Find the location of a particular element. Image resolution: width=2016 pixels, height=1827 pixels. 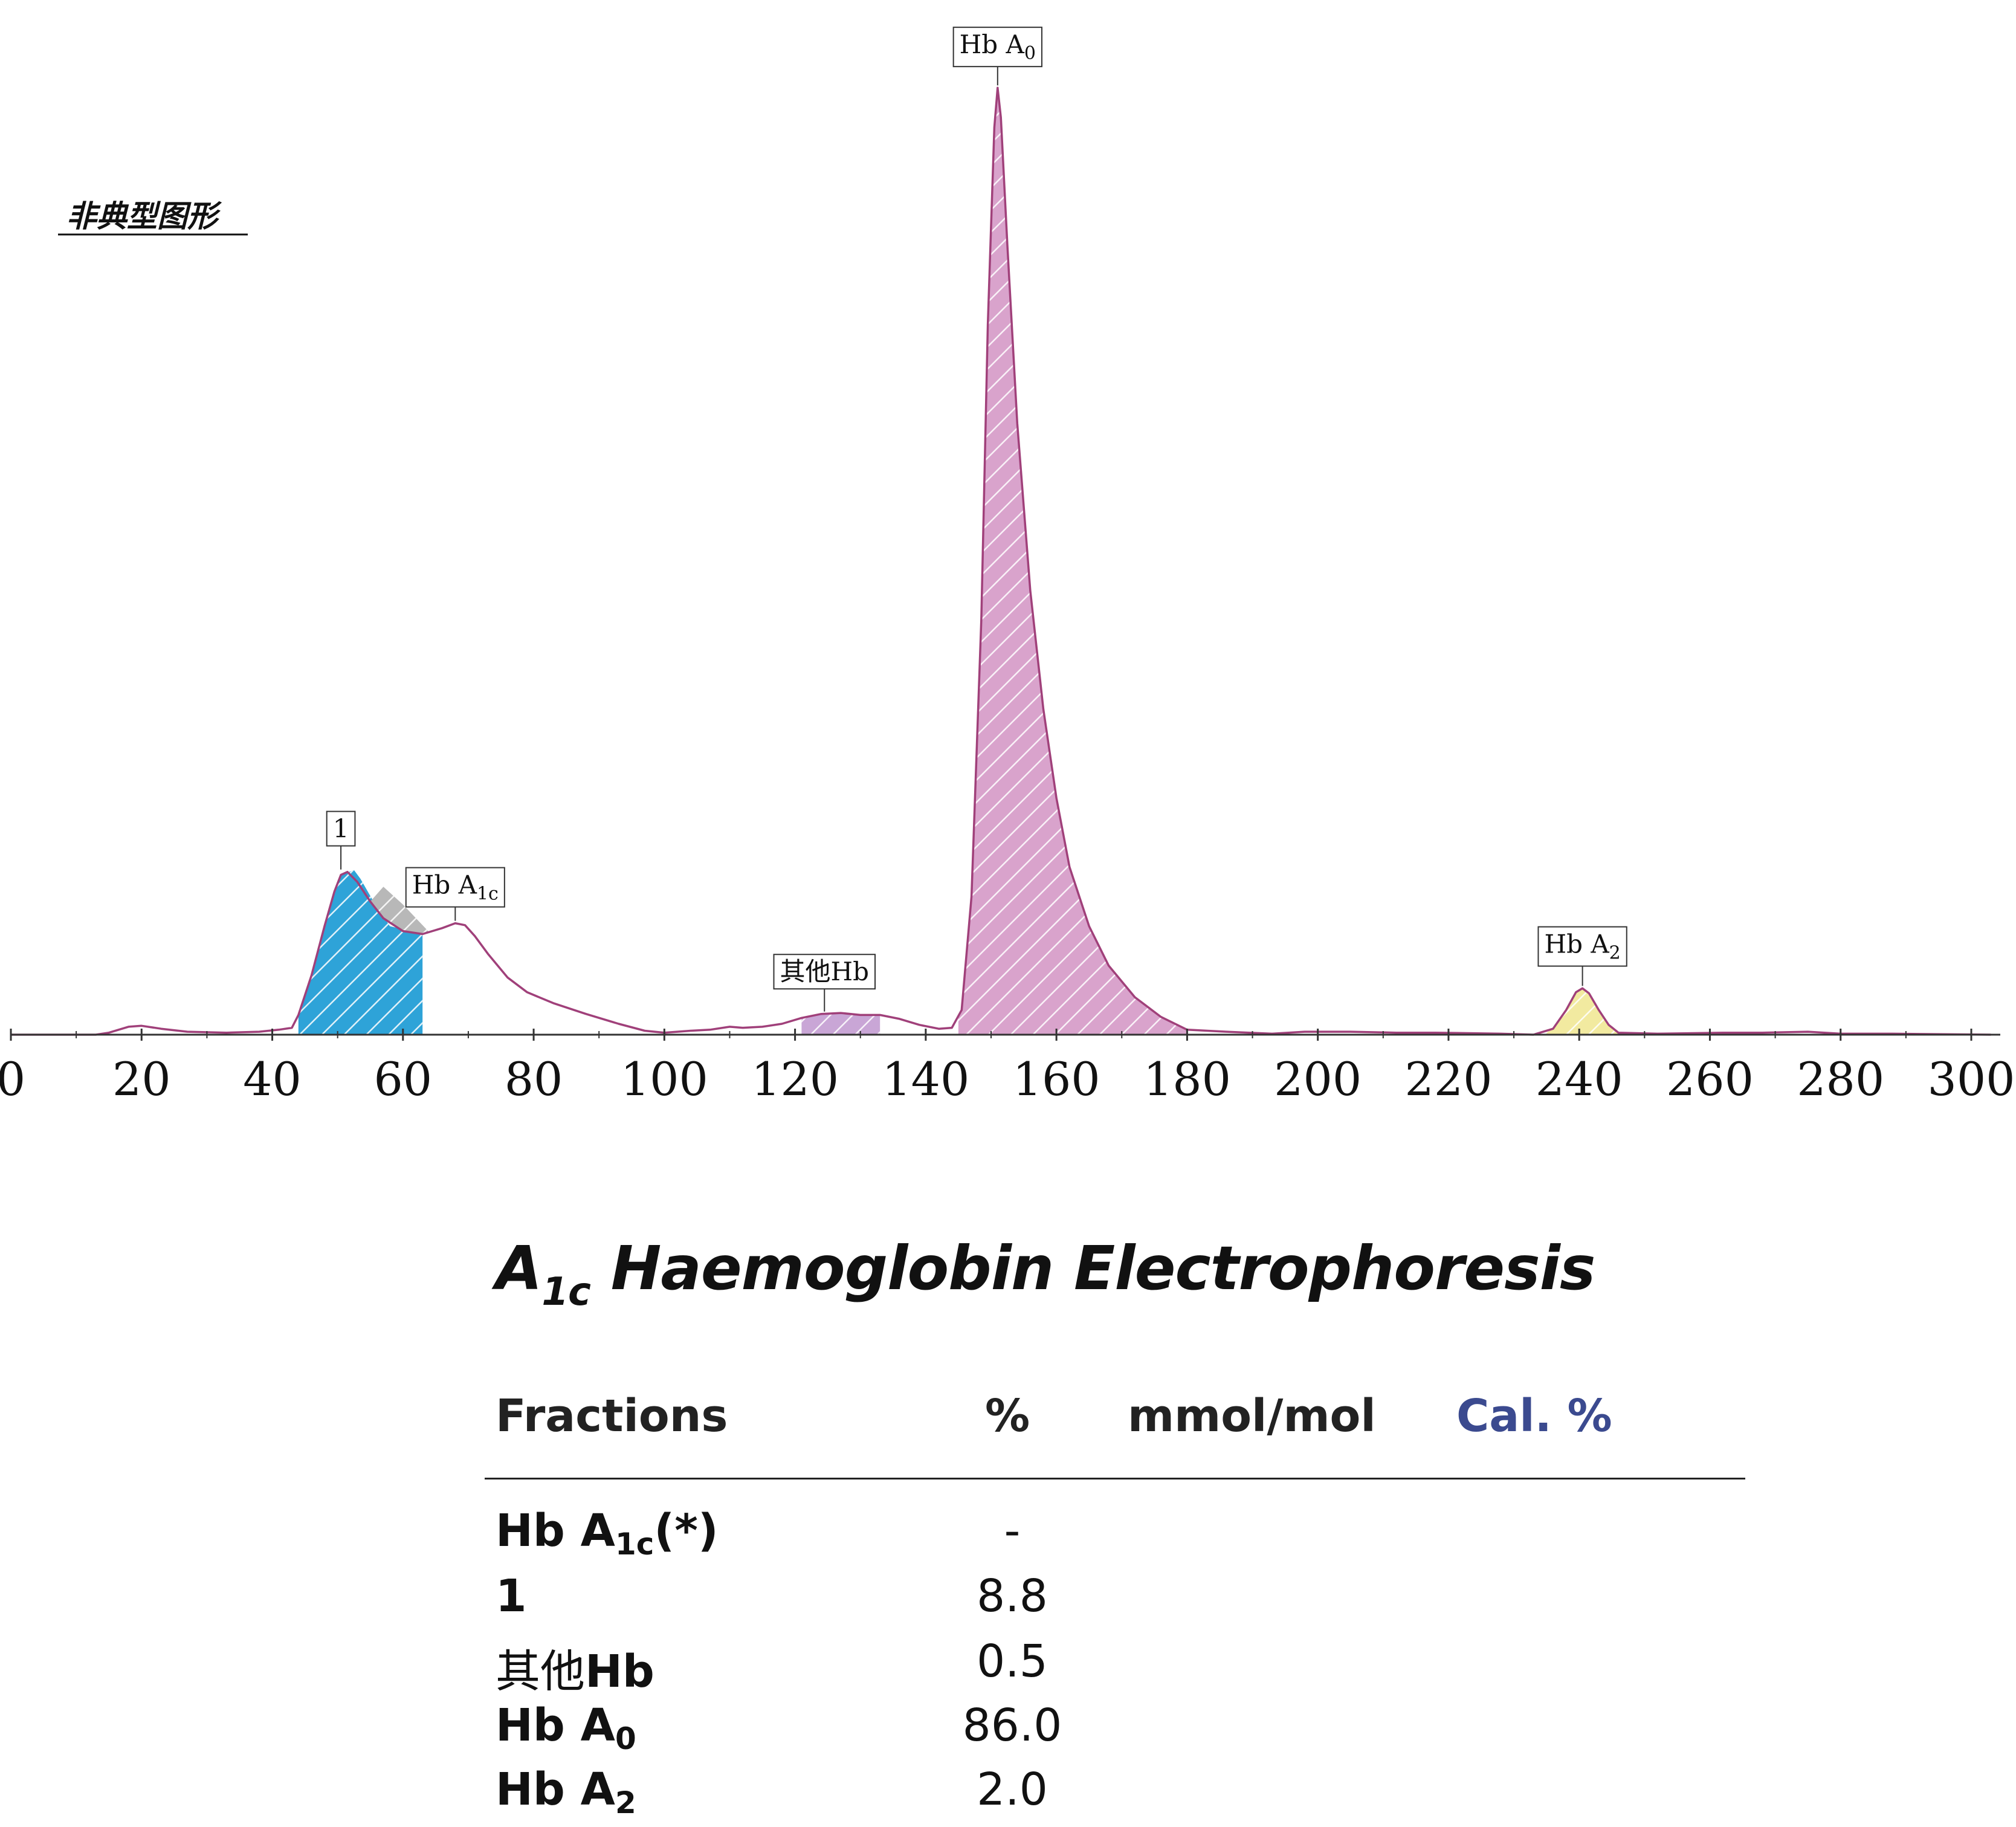

fraction-percent: - is located at coordinates (1012, 1531).